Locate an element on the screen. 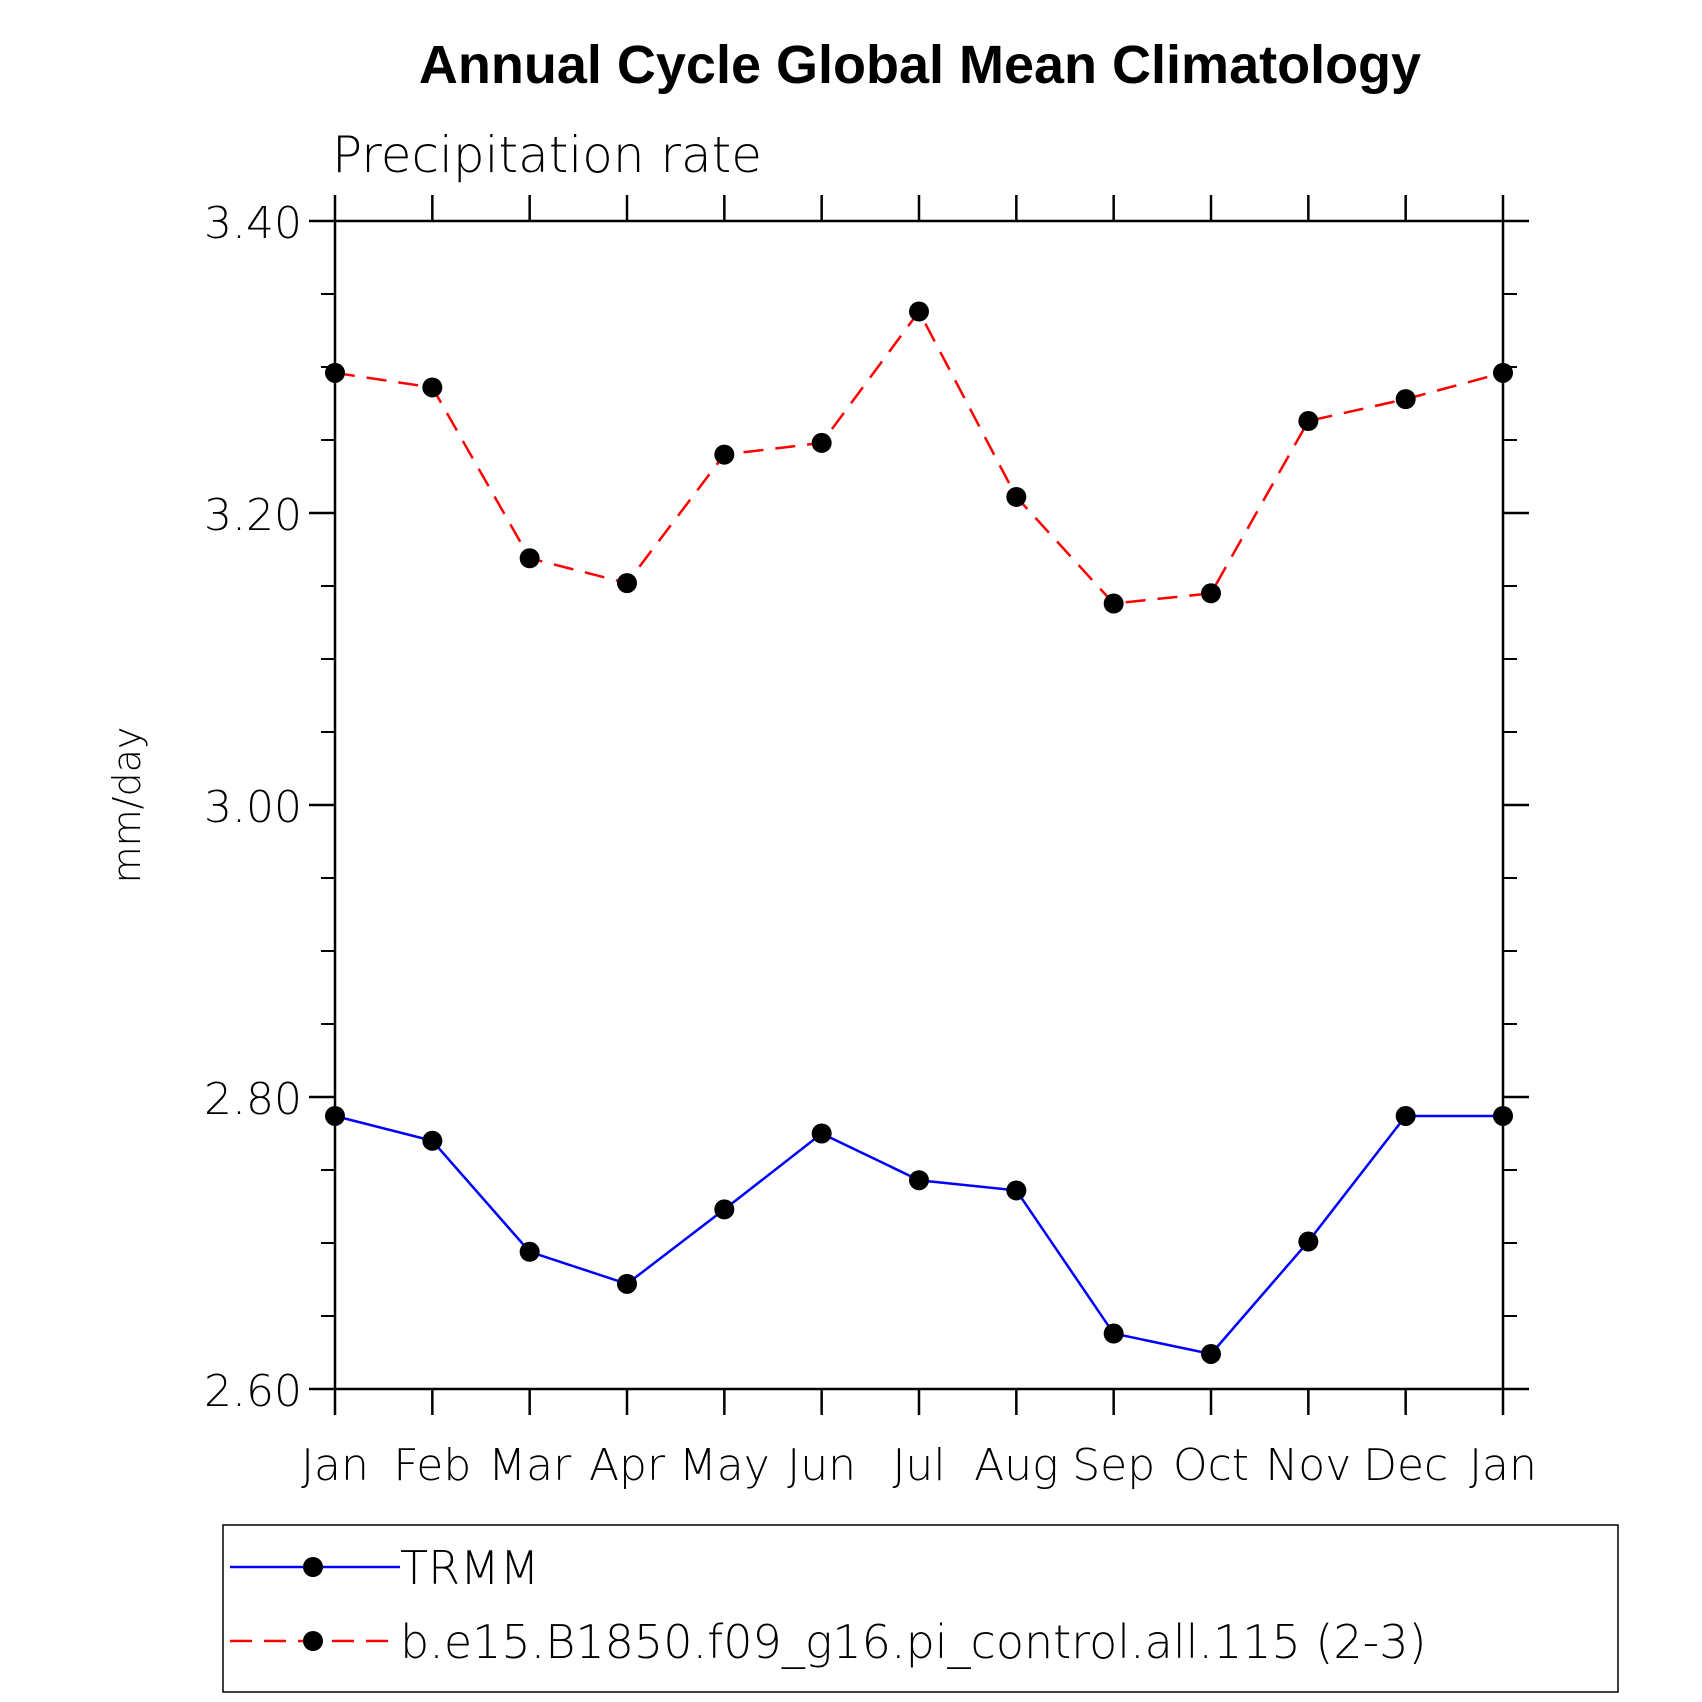 The height and width of the screenshot is (1702, 1702). legend-label: TRMM is located at coordinates (469, 1568).